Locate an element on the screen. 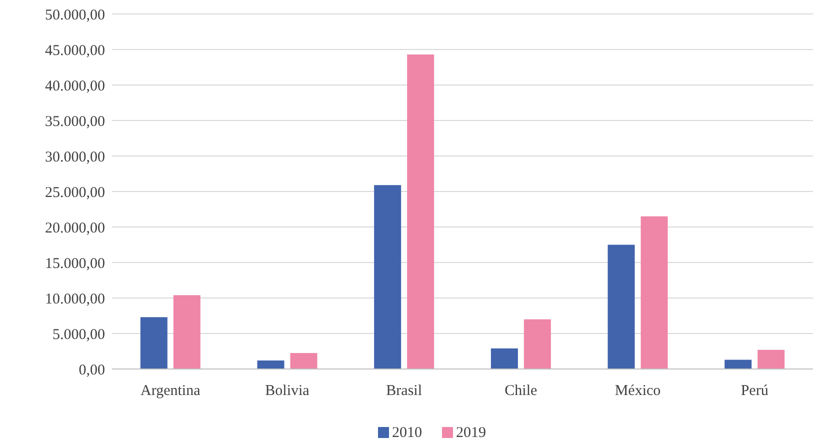  x-tick-label: México is located at coordinates (637, 391).